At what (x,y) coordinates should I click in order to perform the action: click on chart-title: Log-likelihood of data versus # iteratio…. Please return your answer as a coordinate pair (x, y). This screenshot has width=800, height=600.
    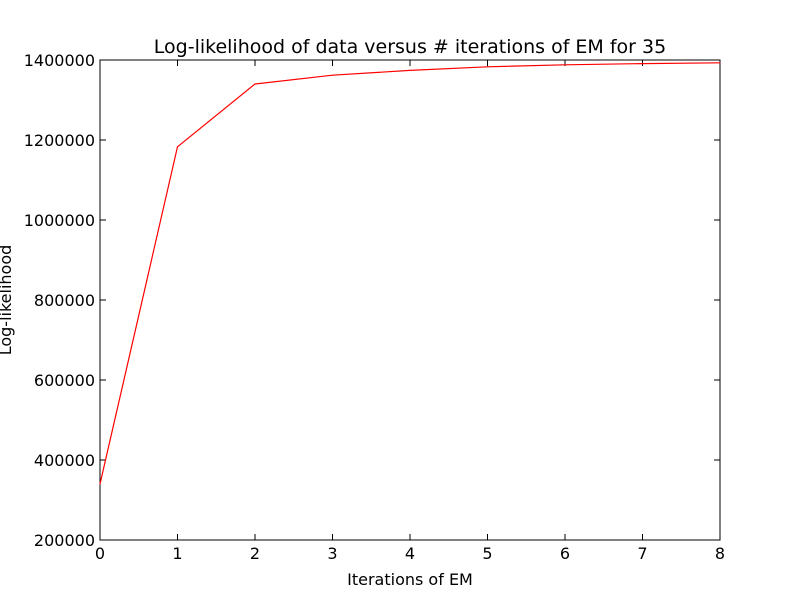
    Looking at the image, I should click on (410, 47).